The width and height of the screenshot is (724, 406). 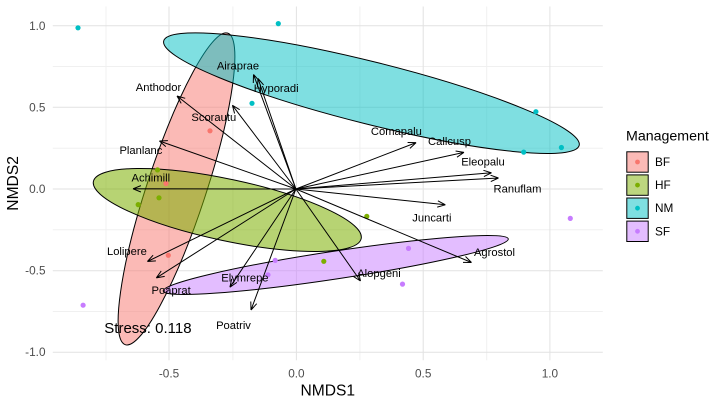 What do you see at coordinates (662, 162) in the screenshot?
I see `svg-text: BF` at bounding box center [662, 162].